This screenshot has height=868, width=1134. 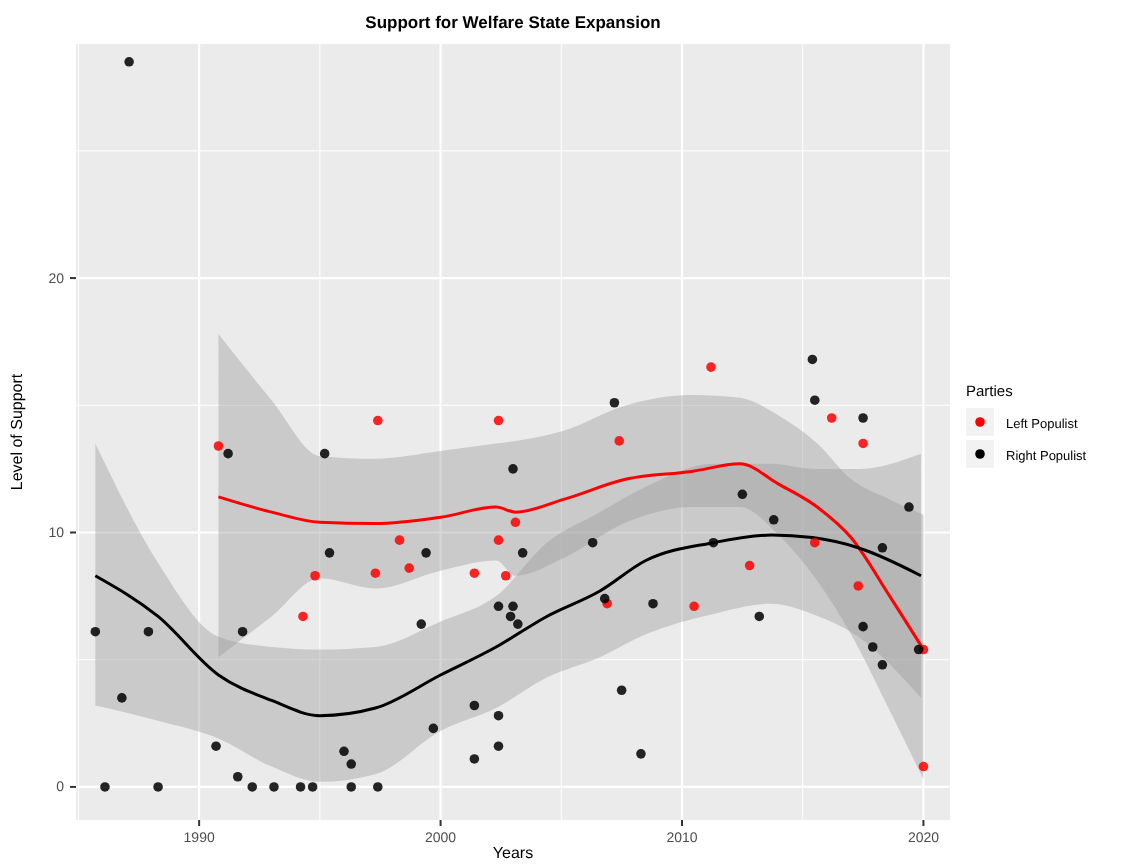 I want to click on y-axis-title: Level of Support, so click(x=17, y=431).